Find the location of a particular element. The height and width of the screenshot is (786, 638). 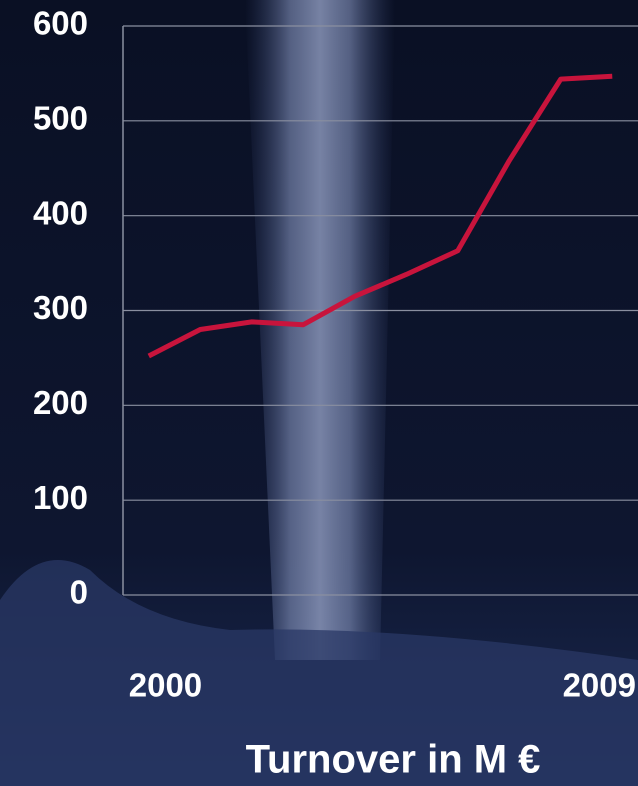

y-tick-label: 200 is located at coordinates (60, 402).